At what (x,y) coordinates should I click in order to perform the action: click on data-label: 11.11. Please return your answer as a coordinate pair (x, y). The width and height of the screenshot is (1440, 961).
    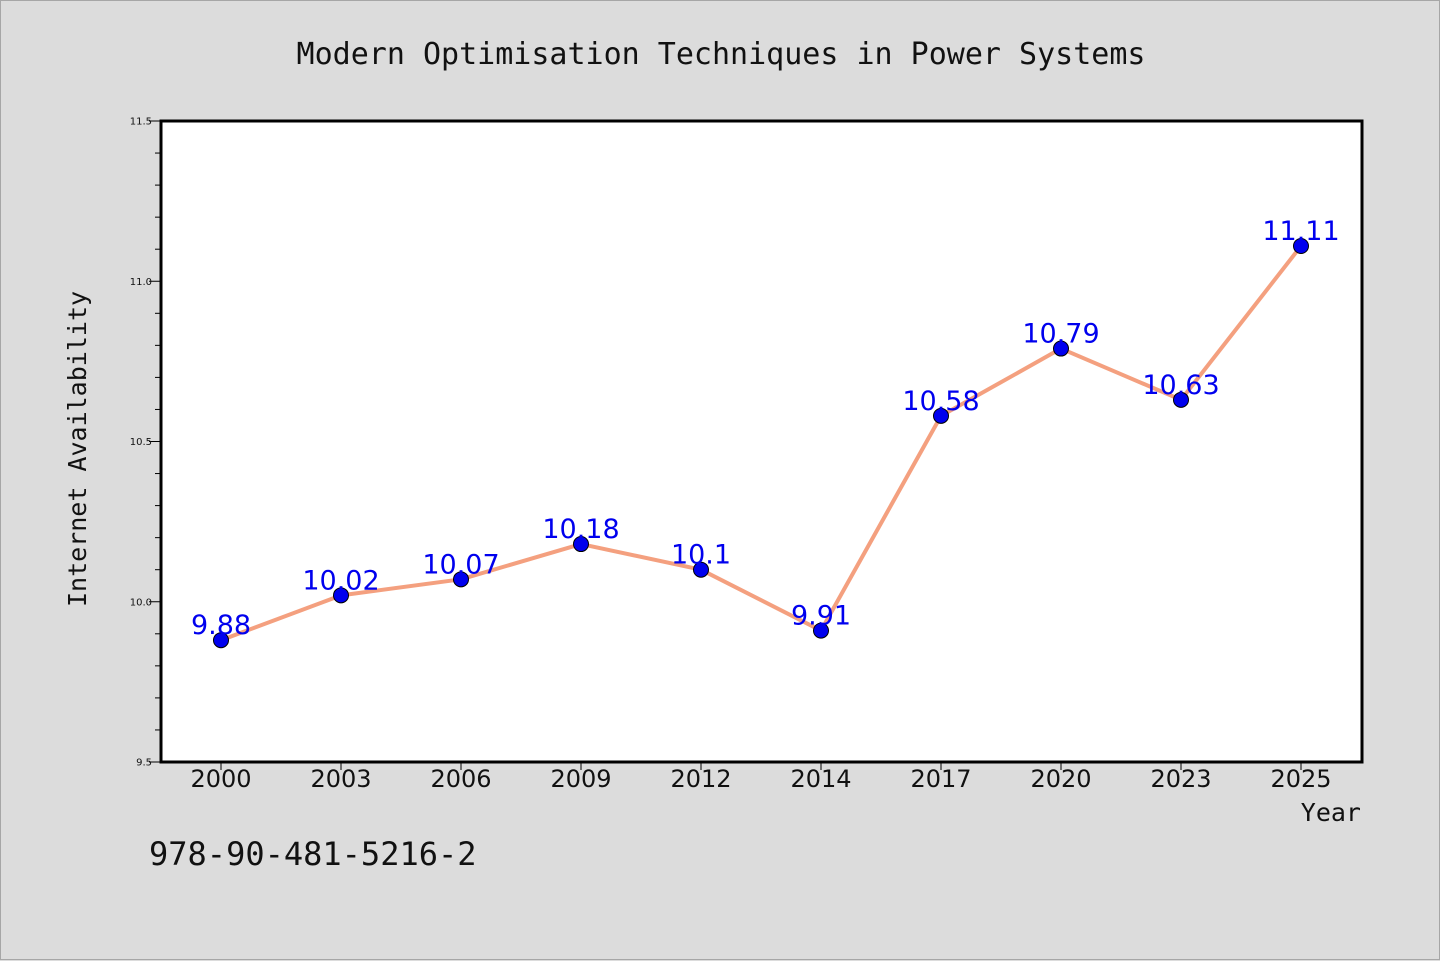
    Looking at the image, I should click on (1300, 231).